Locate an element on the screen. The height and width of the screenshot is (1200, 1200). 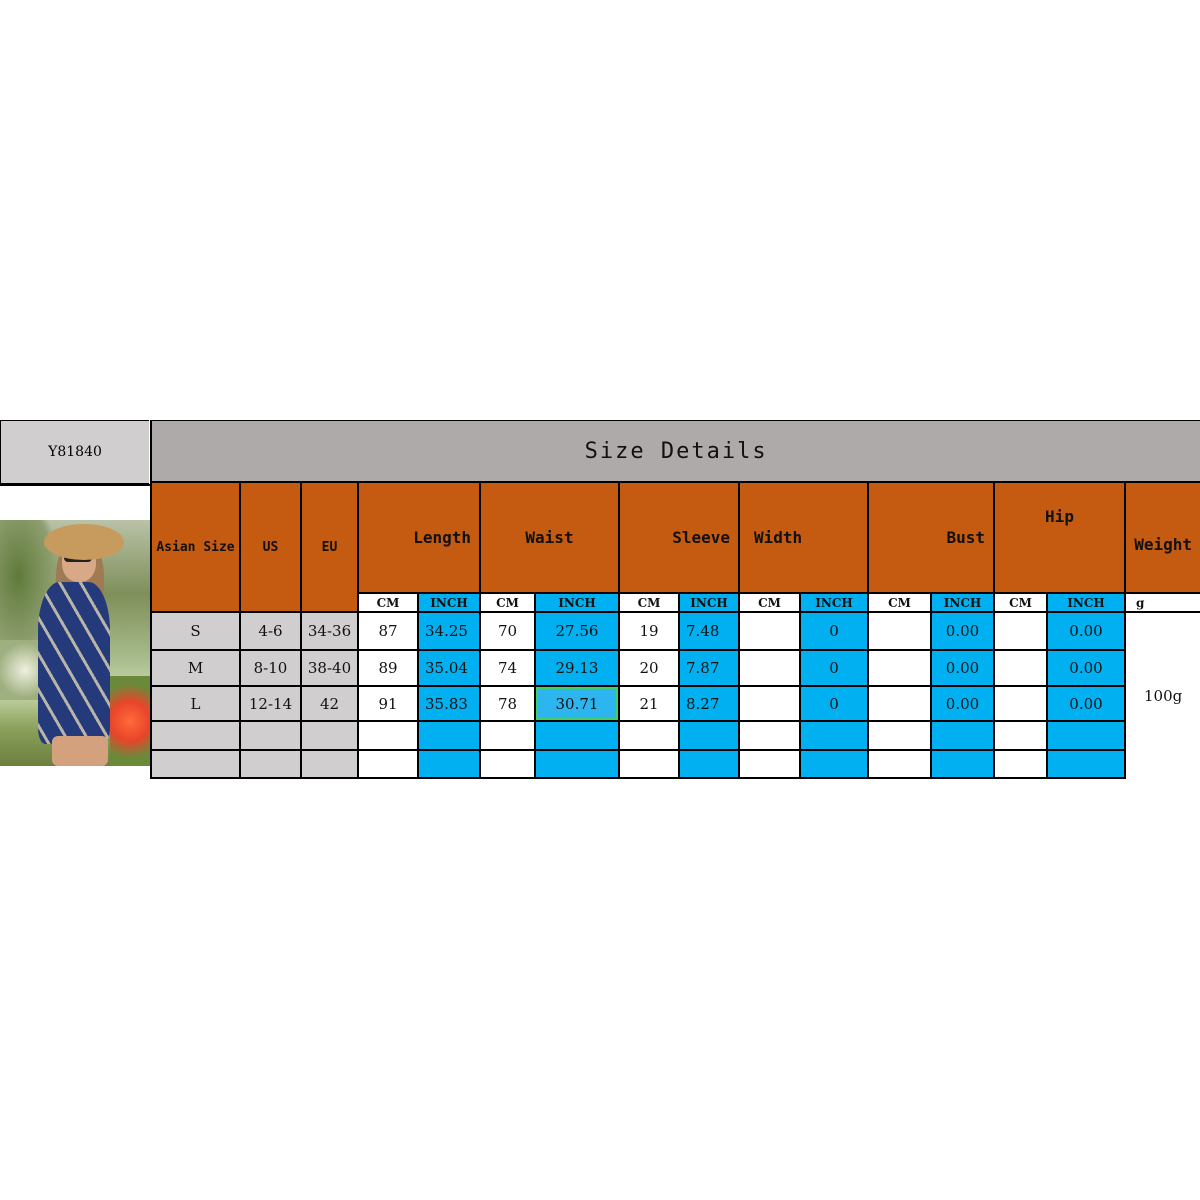
cm-value-cell: 89 is located at coordinates (388, 668).